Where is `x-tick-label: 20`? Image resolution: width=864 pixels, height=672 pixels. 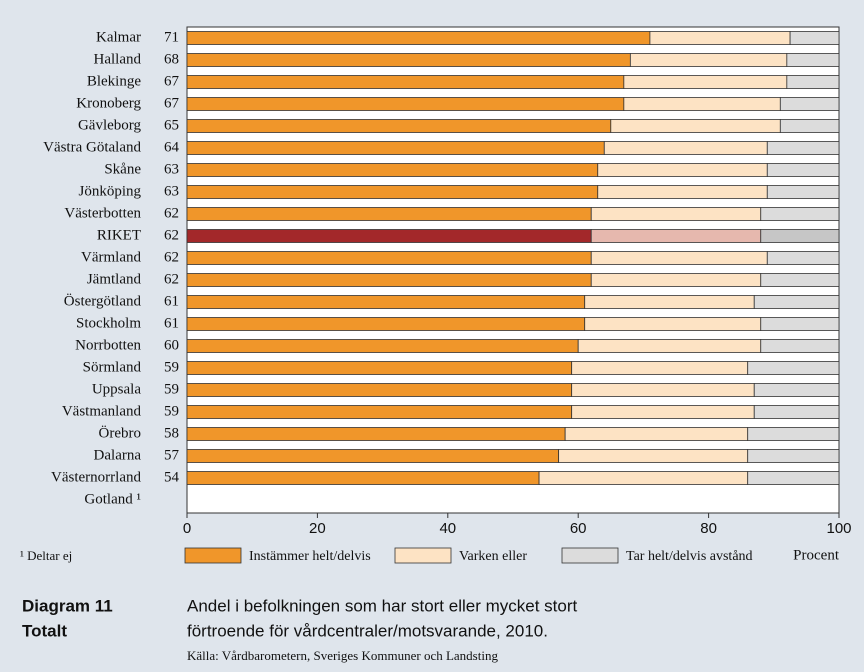 x-tick-label: 20 is located at coordinates (317, 528).